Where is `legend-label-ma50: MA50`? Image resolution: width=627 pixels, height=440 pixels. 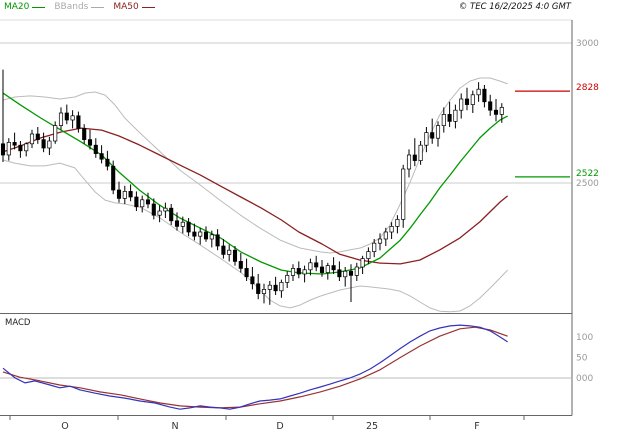
legend-label-ma50: MA50 is located at coordinates (126, 7).